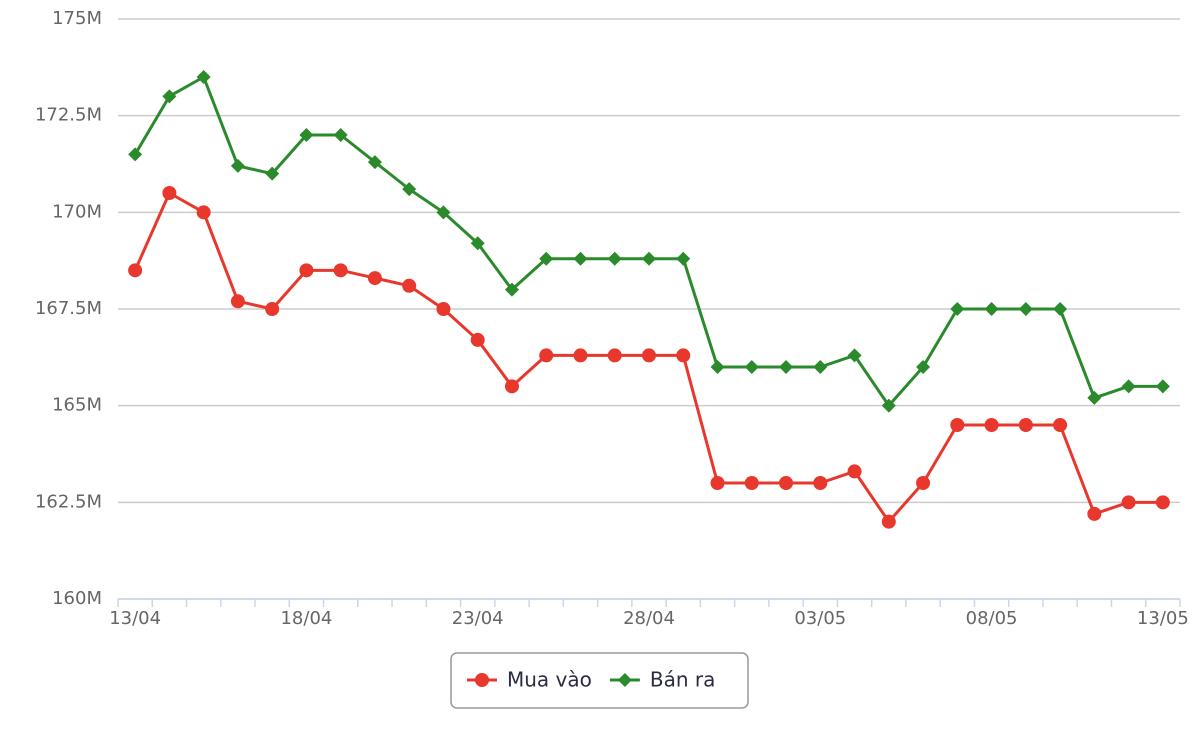 The width and height of the screenshot is (1200, 740). I want to click on legend-label: Bán ra, so click(683, 680).